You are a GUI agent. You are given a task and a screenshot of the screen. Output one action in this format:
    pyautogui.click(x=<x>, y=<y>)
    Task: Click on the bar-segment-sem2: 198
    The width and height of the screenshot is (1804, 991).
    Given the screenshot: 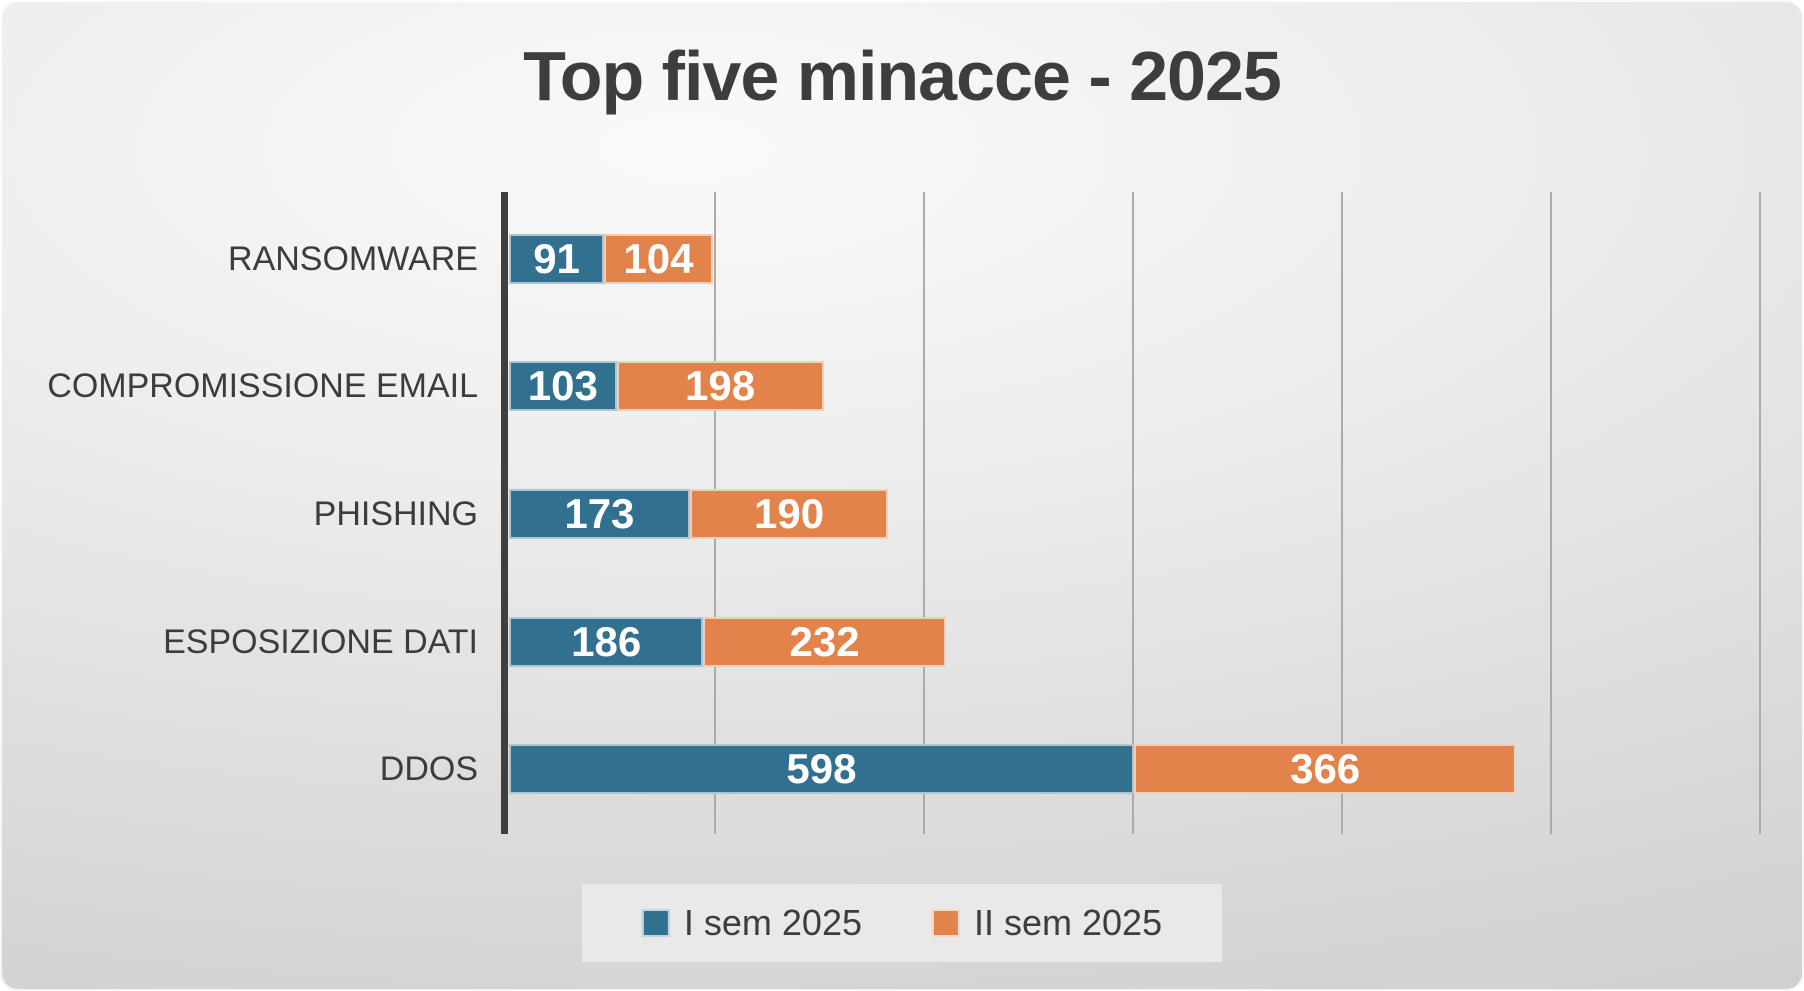 What is the action you would take?
    pyautogui.click(x=720, y=386)
    